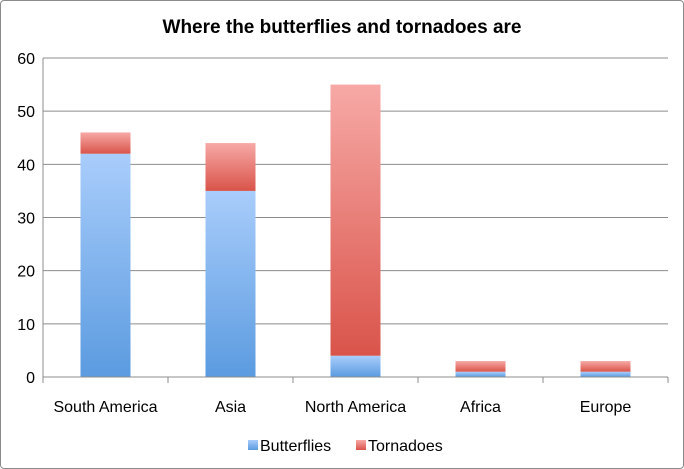 The height and width of the screenshot is (469, 684). What do you see at coordinates (355, 366) in the screenshot?
I see `bar-butterflies-north-america` at bounding box center [355, 366].